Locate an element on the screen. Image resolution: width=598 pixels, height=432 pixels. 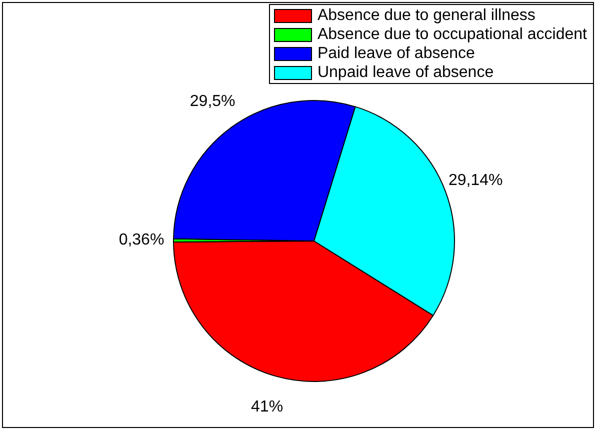
legend-label: Paid leave of absence is located at coordinates (396, 53).